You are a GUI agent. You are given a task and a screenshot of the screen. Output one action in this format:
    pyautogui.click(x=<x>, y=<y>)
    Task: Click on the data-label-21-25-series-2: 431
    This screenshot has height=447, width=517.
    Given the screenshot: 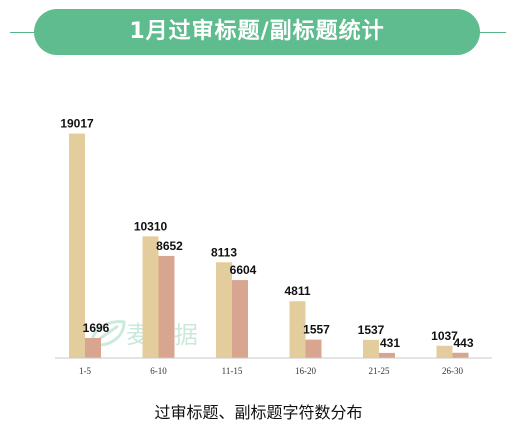 What is the action you would take?
    pyautogui.click(x=390, y=343)
    